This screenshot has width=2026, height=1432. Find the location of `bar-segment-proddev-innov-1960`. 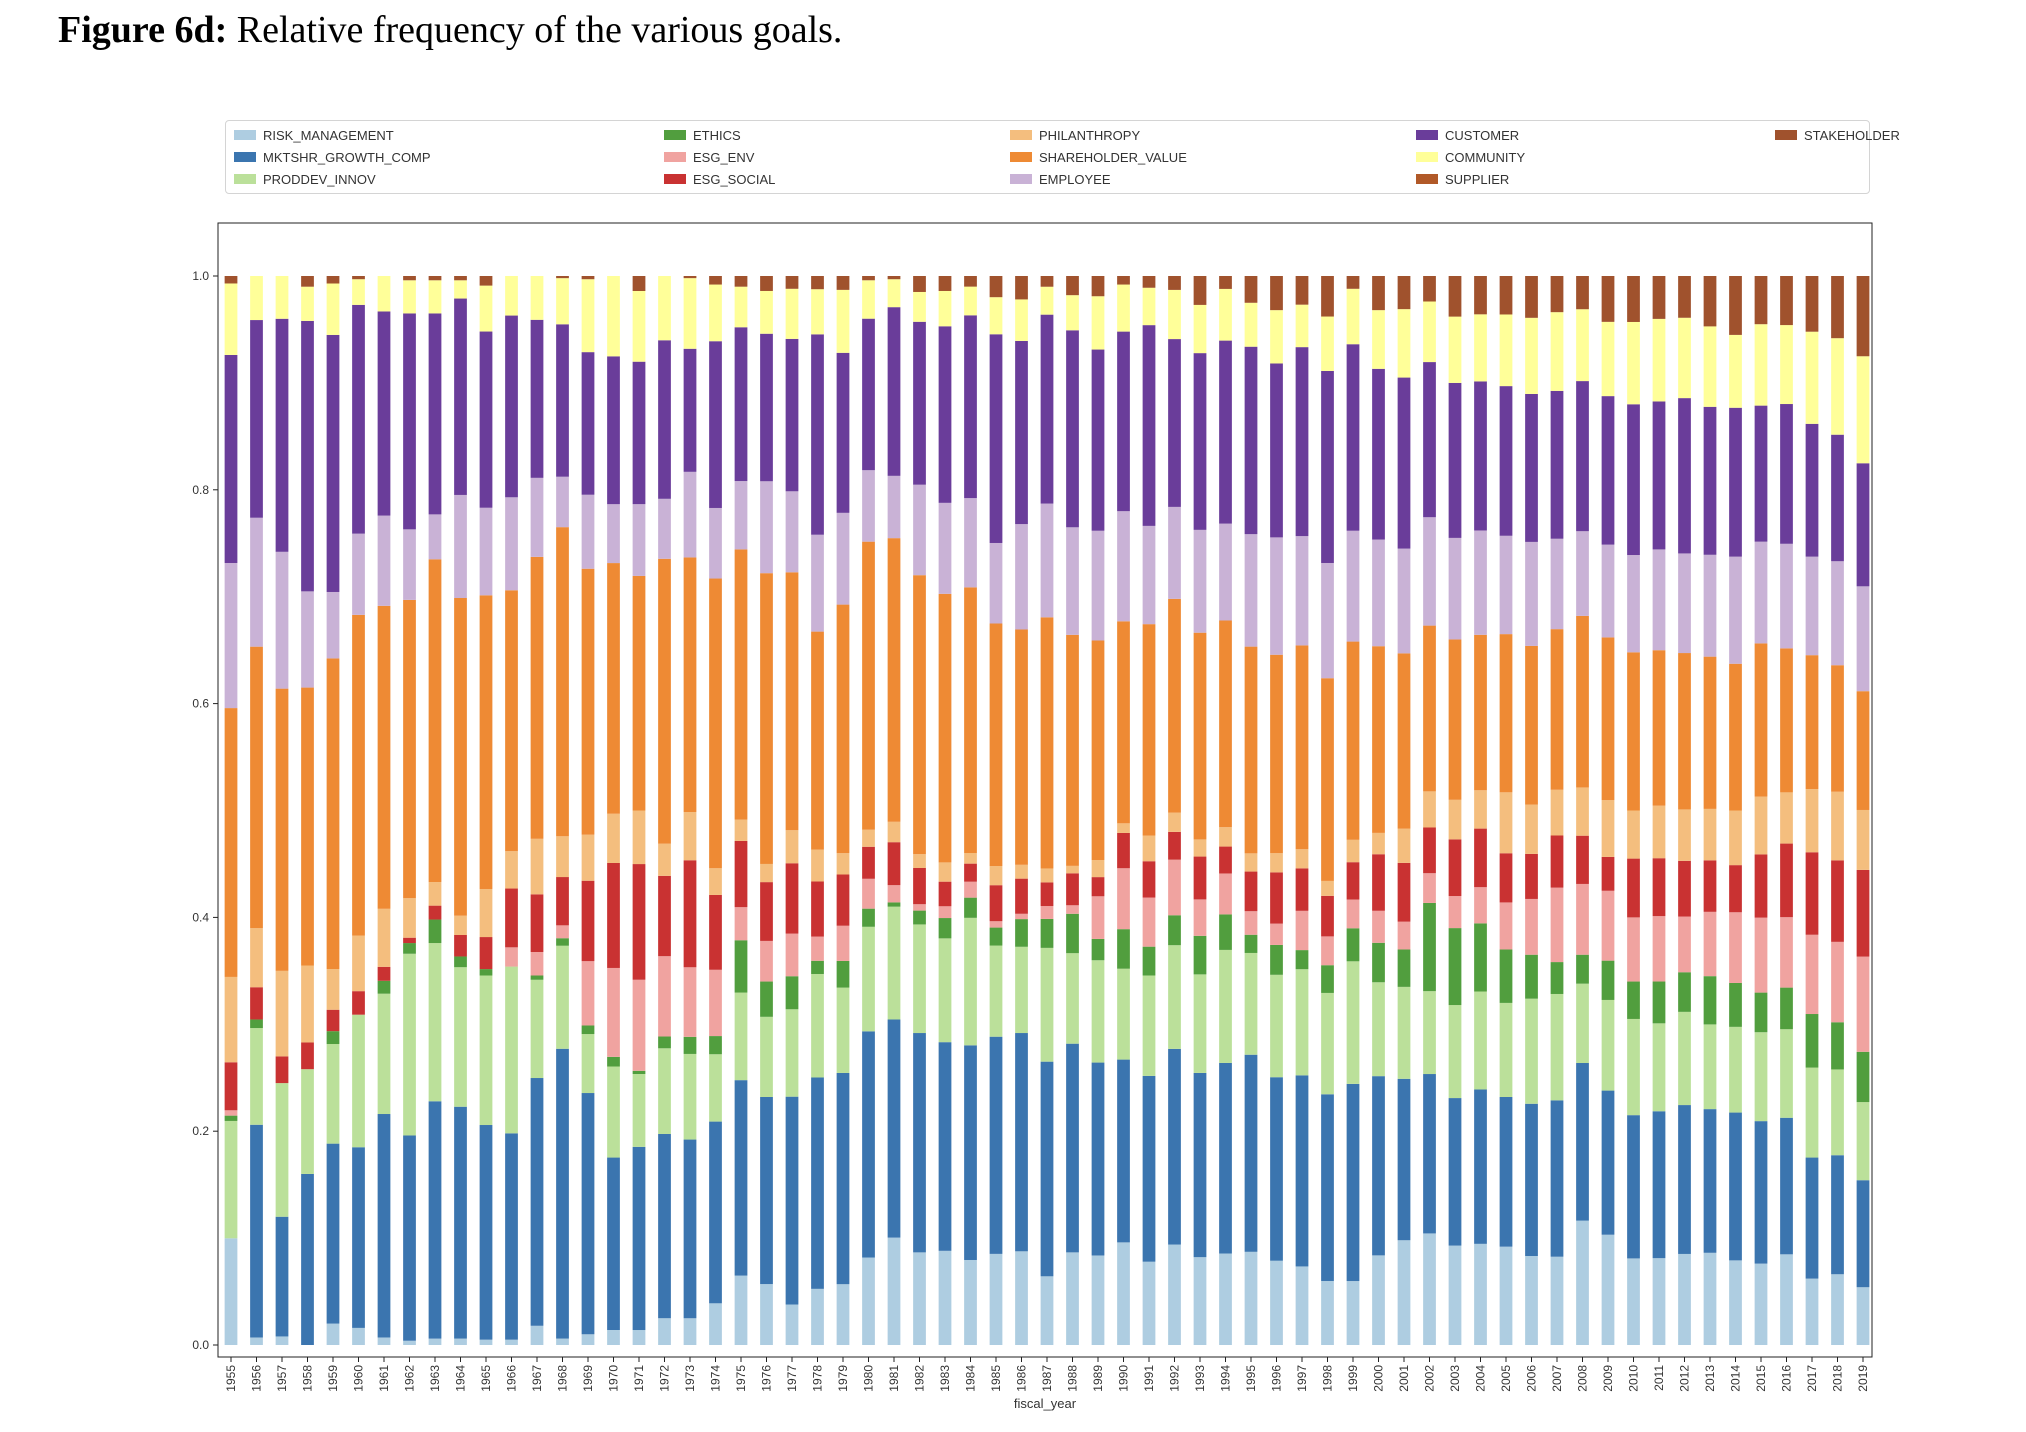

bar-segment-proddev-innov-1960 is located at coordinates (358, 1081).